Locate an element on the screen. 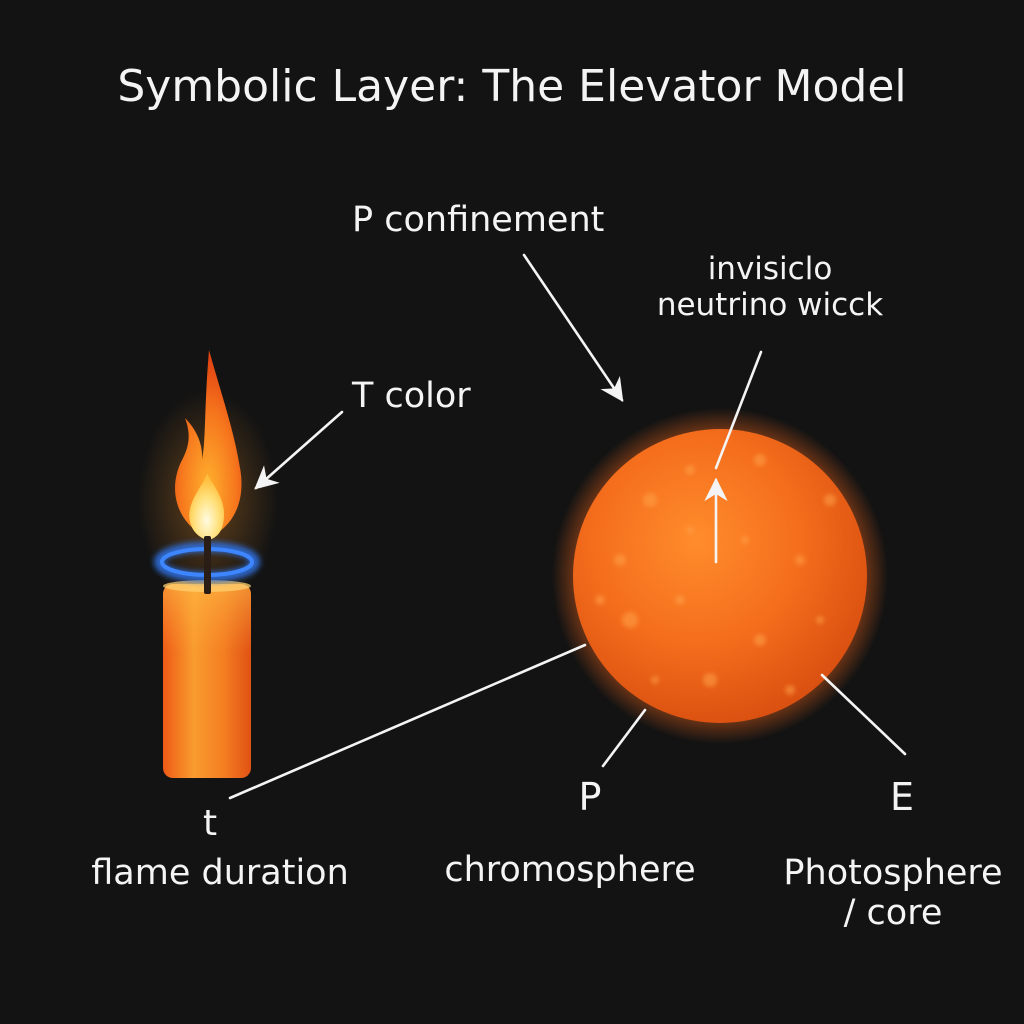 The height and width of the screenshot is (1024, 1024). label-p-symbol: P is located at coordinates (590, 797).